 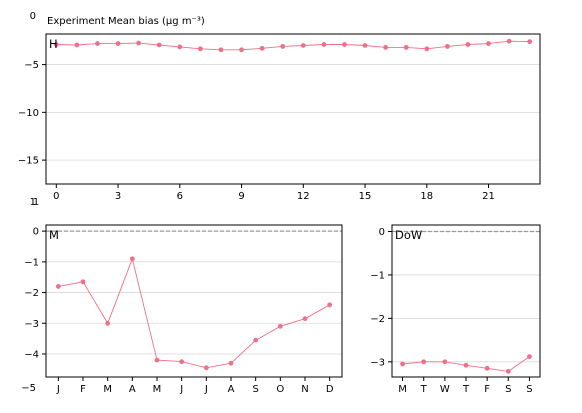 I want to click on background-ytick-label: 1, so click(x=33, y=202).